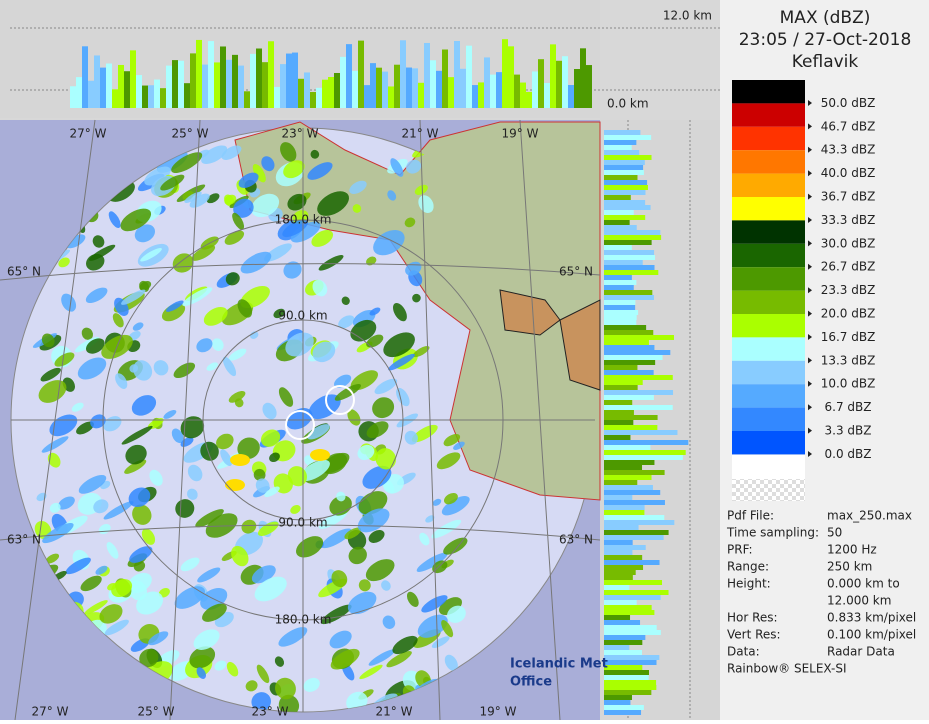  Describe the element at coordinates (740, 550) in the screenshot. I see `info-key: PRF:` at that location.